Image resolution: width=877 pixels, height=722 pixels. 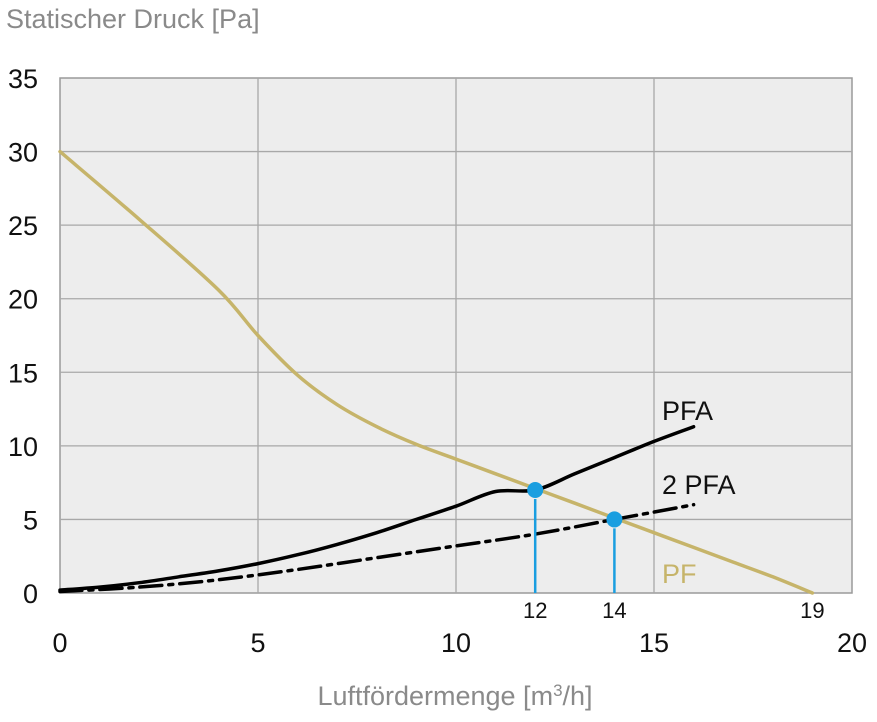 I want to click on operating-point-label: 12, so click(x=535, y=610).